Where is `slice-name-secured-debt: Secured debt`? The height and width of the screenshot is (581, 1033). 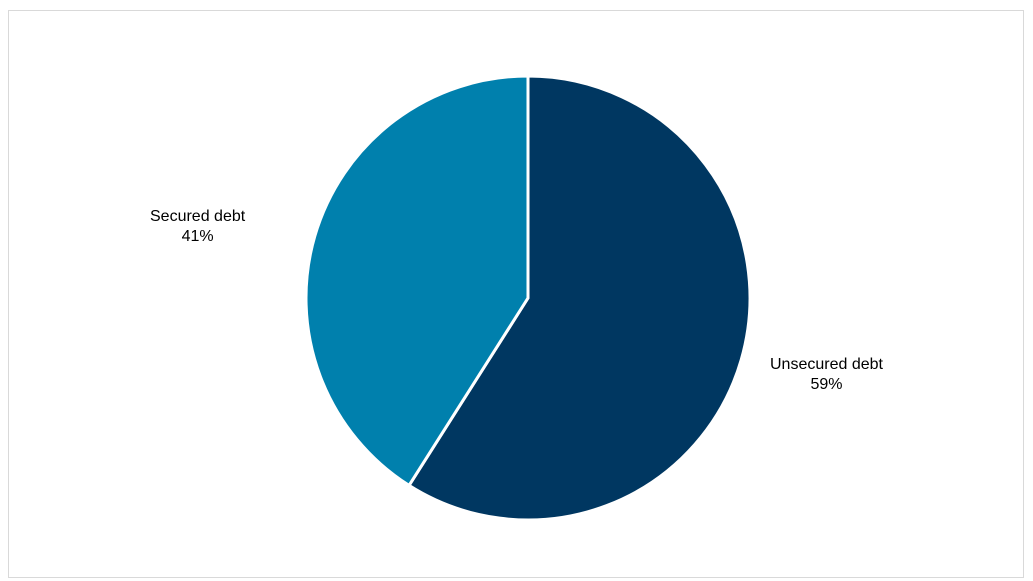 slice-name-secured-debt: Secured debt is located at coordinates (198, 216).